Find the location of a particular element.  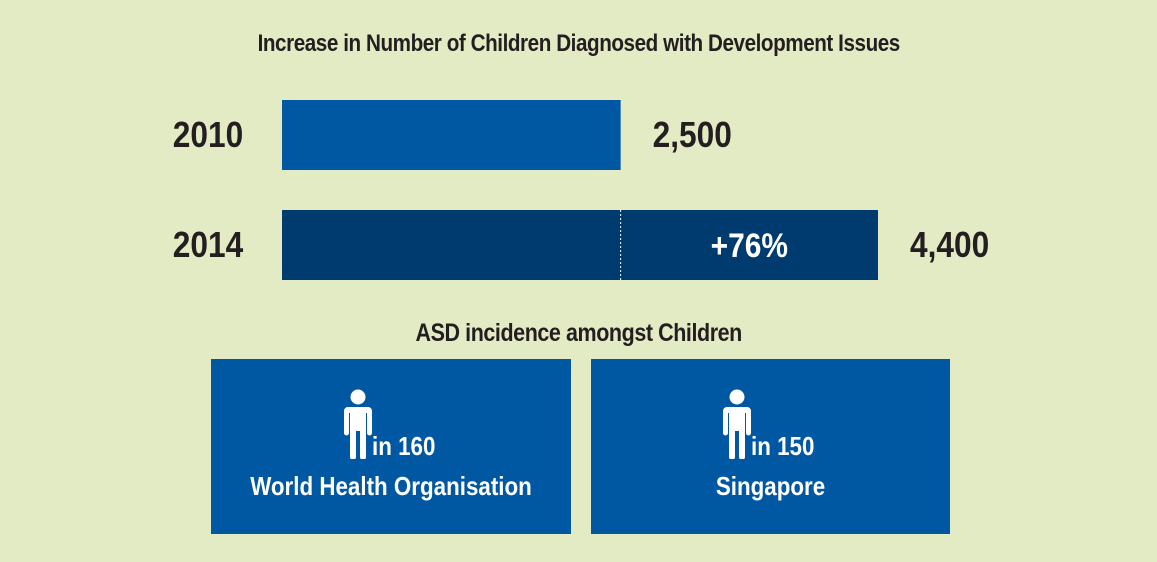

asd-source-singapore: Singapore is located at coordinates (770, 486).